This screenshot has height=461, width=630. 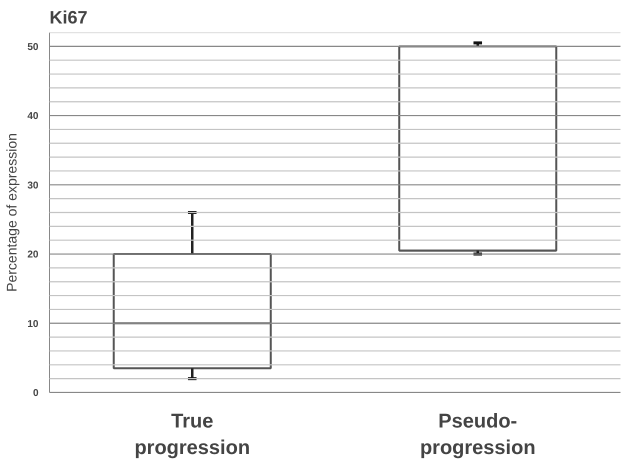 What do you see at coordinates (33, 116) in the screenshot?
I see `y-tick-label: 40` at bounding box center [33, 116].